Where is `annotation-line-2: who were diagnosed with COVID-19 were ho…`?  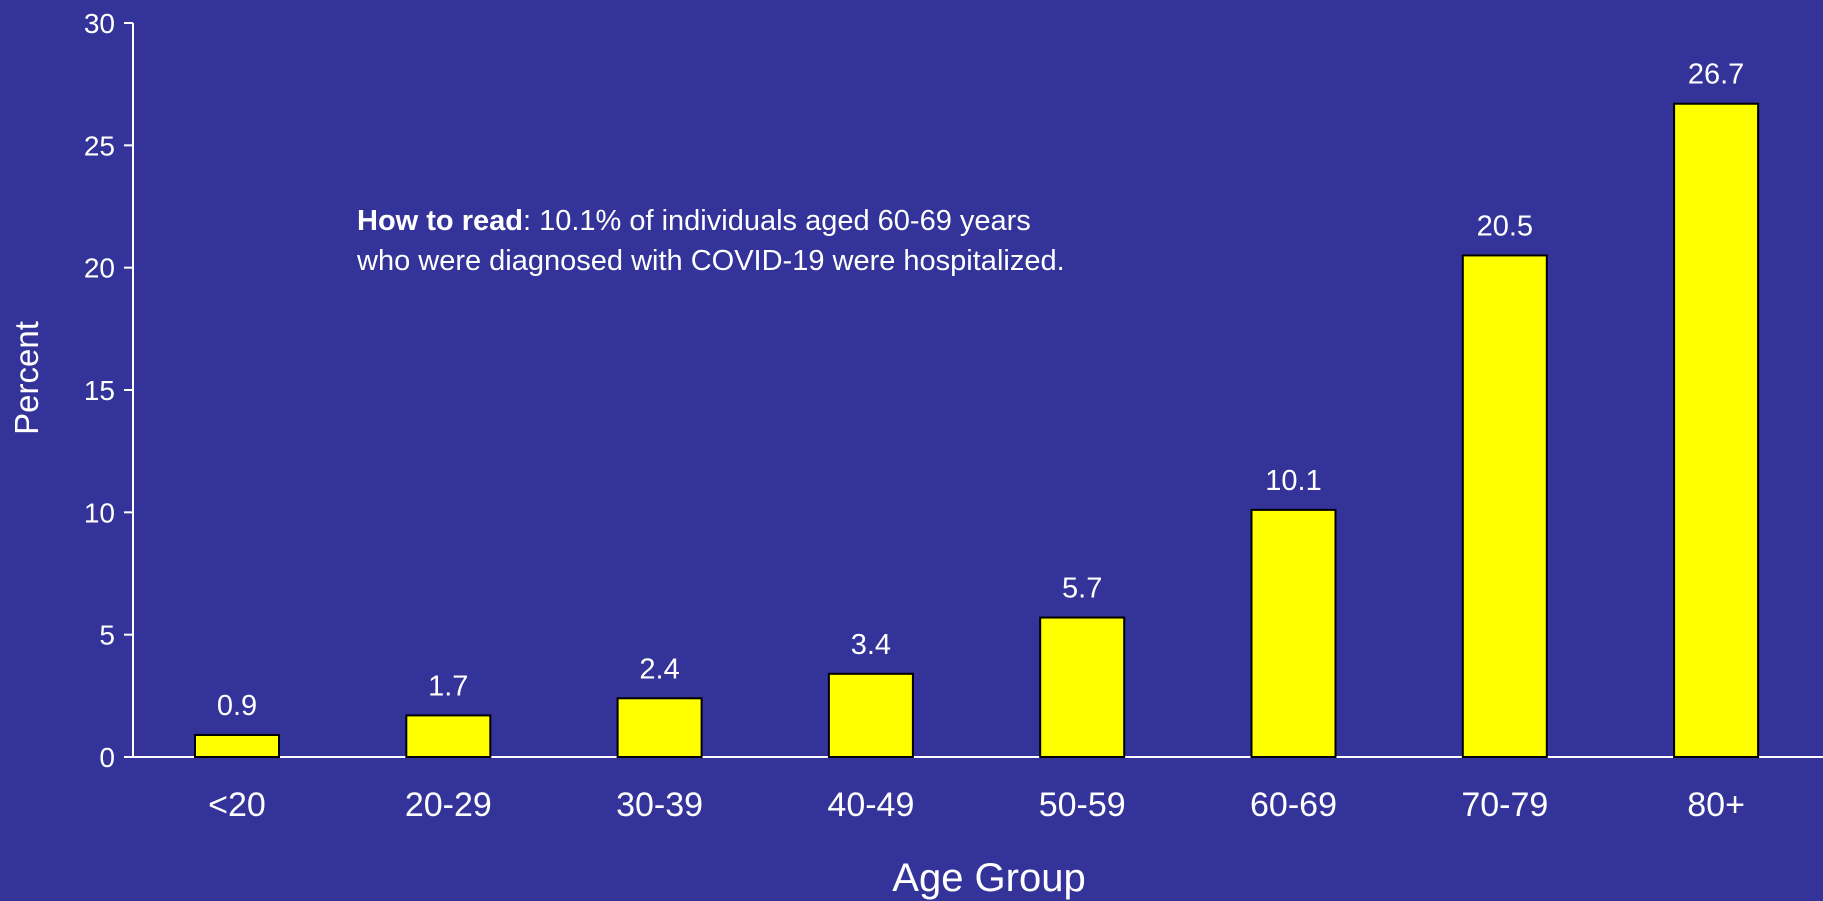
annotation-line-2: who were diagnosed with COVID-19 were ho… is located at coordinates (711, 261).